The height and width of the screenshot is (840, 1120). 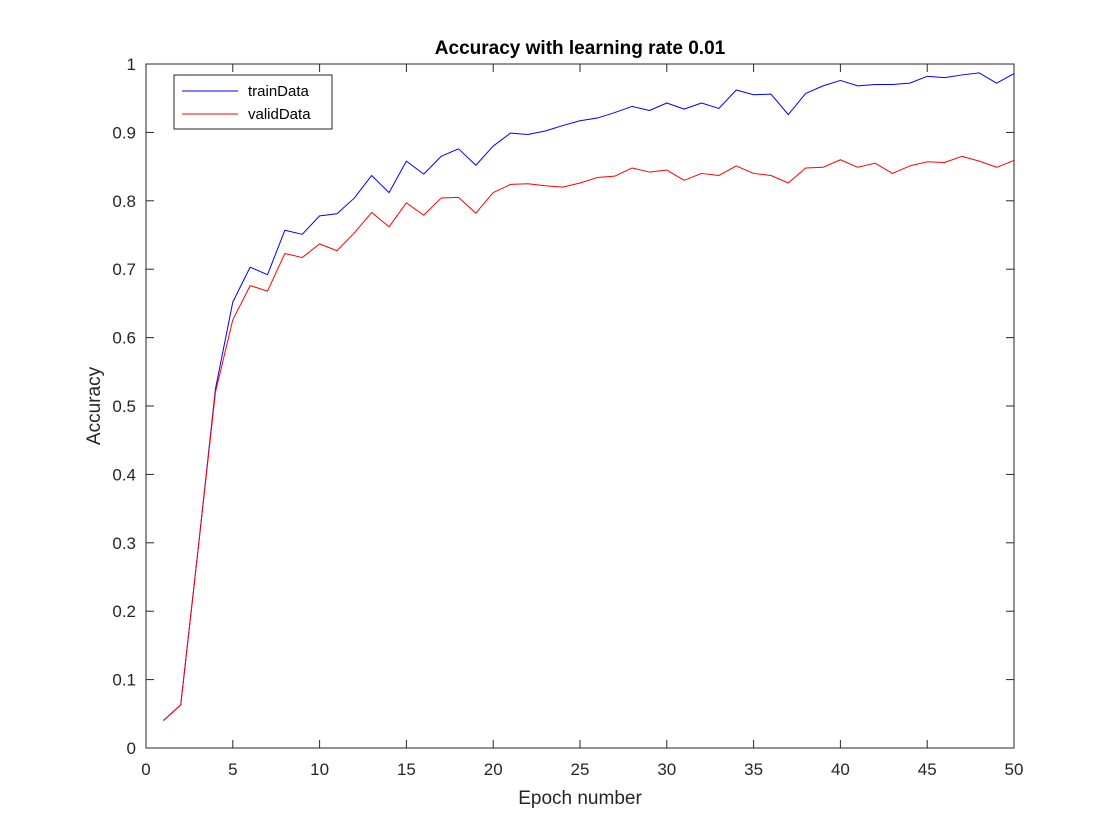 I want to click on legend-box, so click(x=253, y=102).